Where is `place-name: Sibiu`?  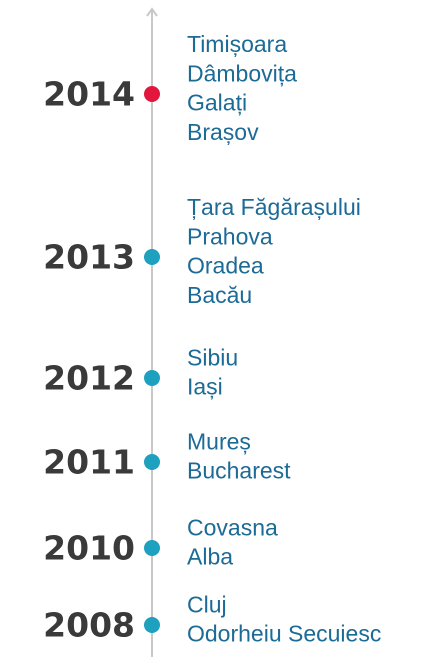
place-name: Sibiu is located at coordinates (212, 357).